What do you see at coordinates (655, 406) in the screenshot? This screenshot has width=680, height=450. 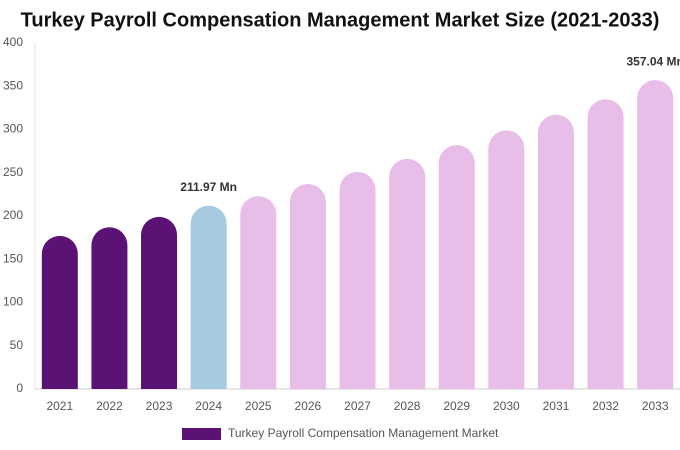 I see `x-tick-label: 2033` at bounding box center [655, 406].